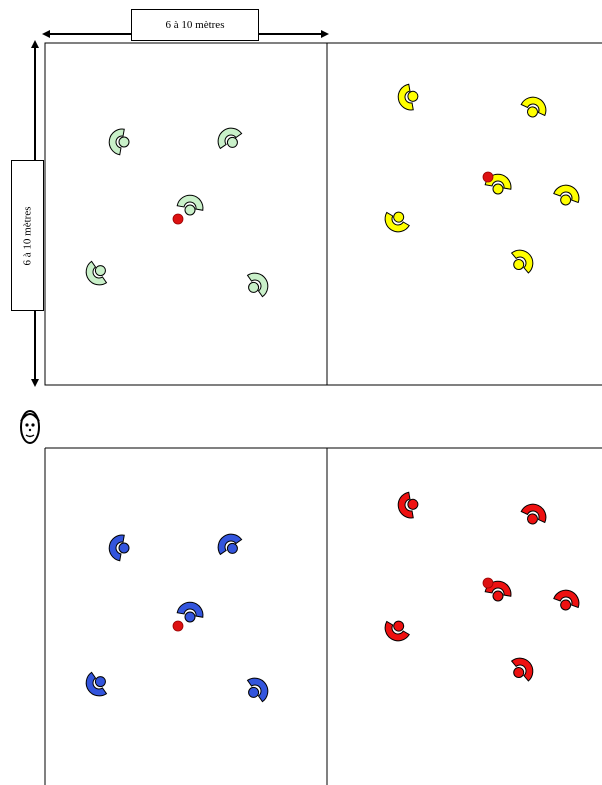 The width and height of the screenshot is (602, 785). I want to click on height-label-text: 6 à 10 mètres, so click(27, 235).